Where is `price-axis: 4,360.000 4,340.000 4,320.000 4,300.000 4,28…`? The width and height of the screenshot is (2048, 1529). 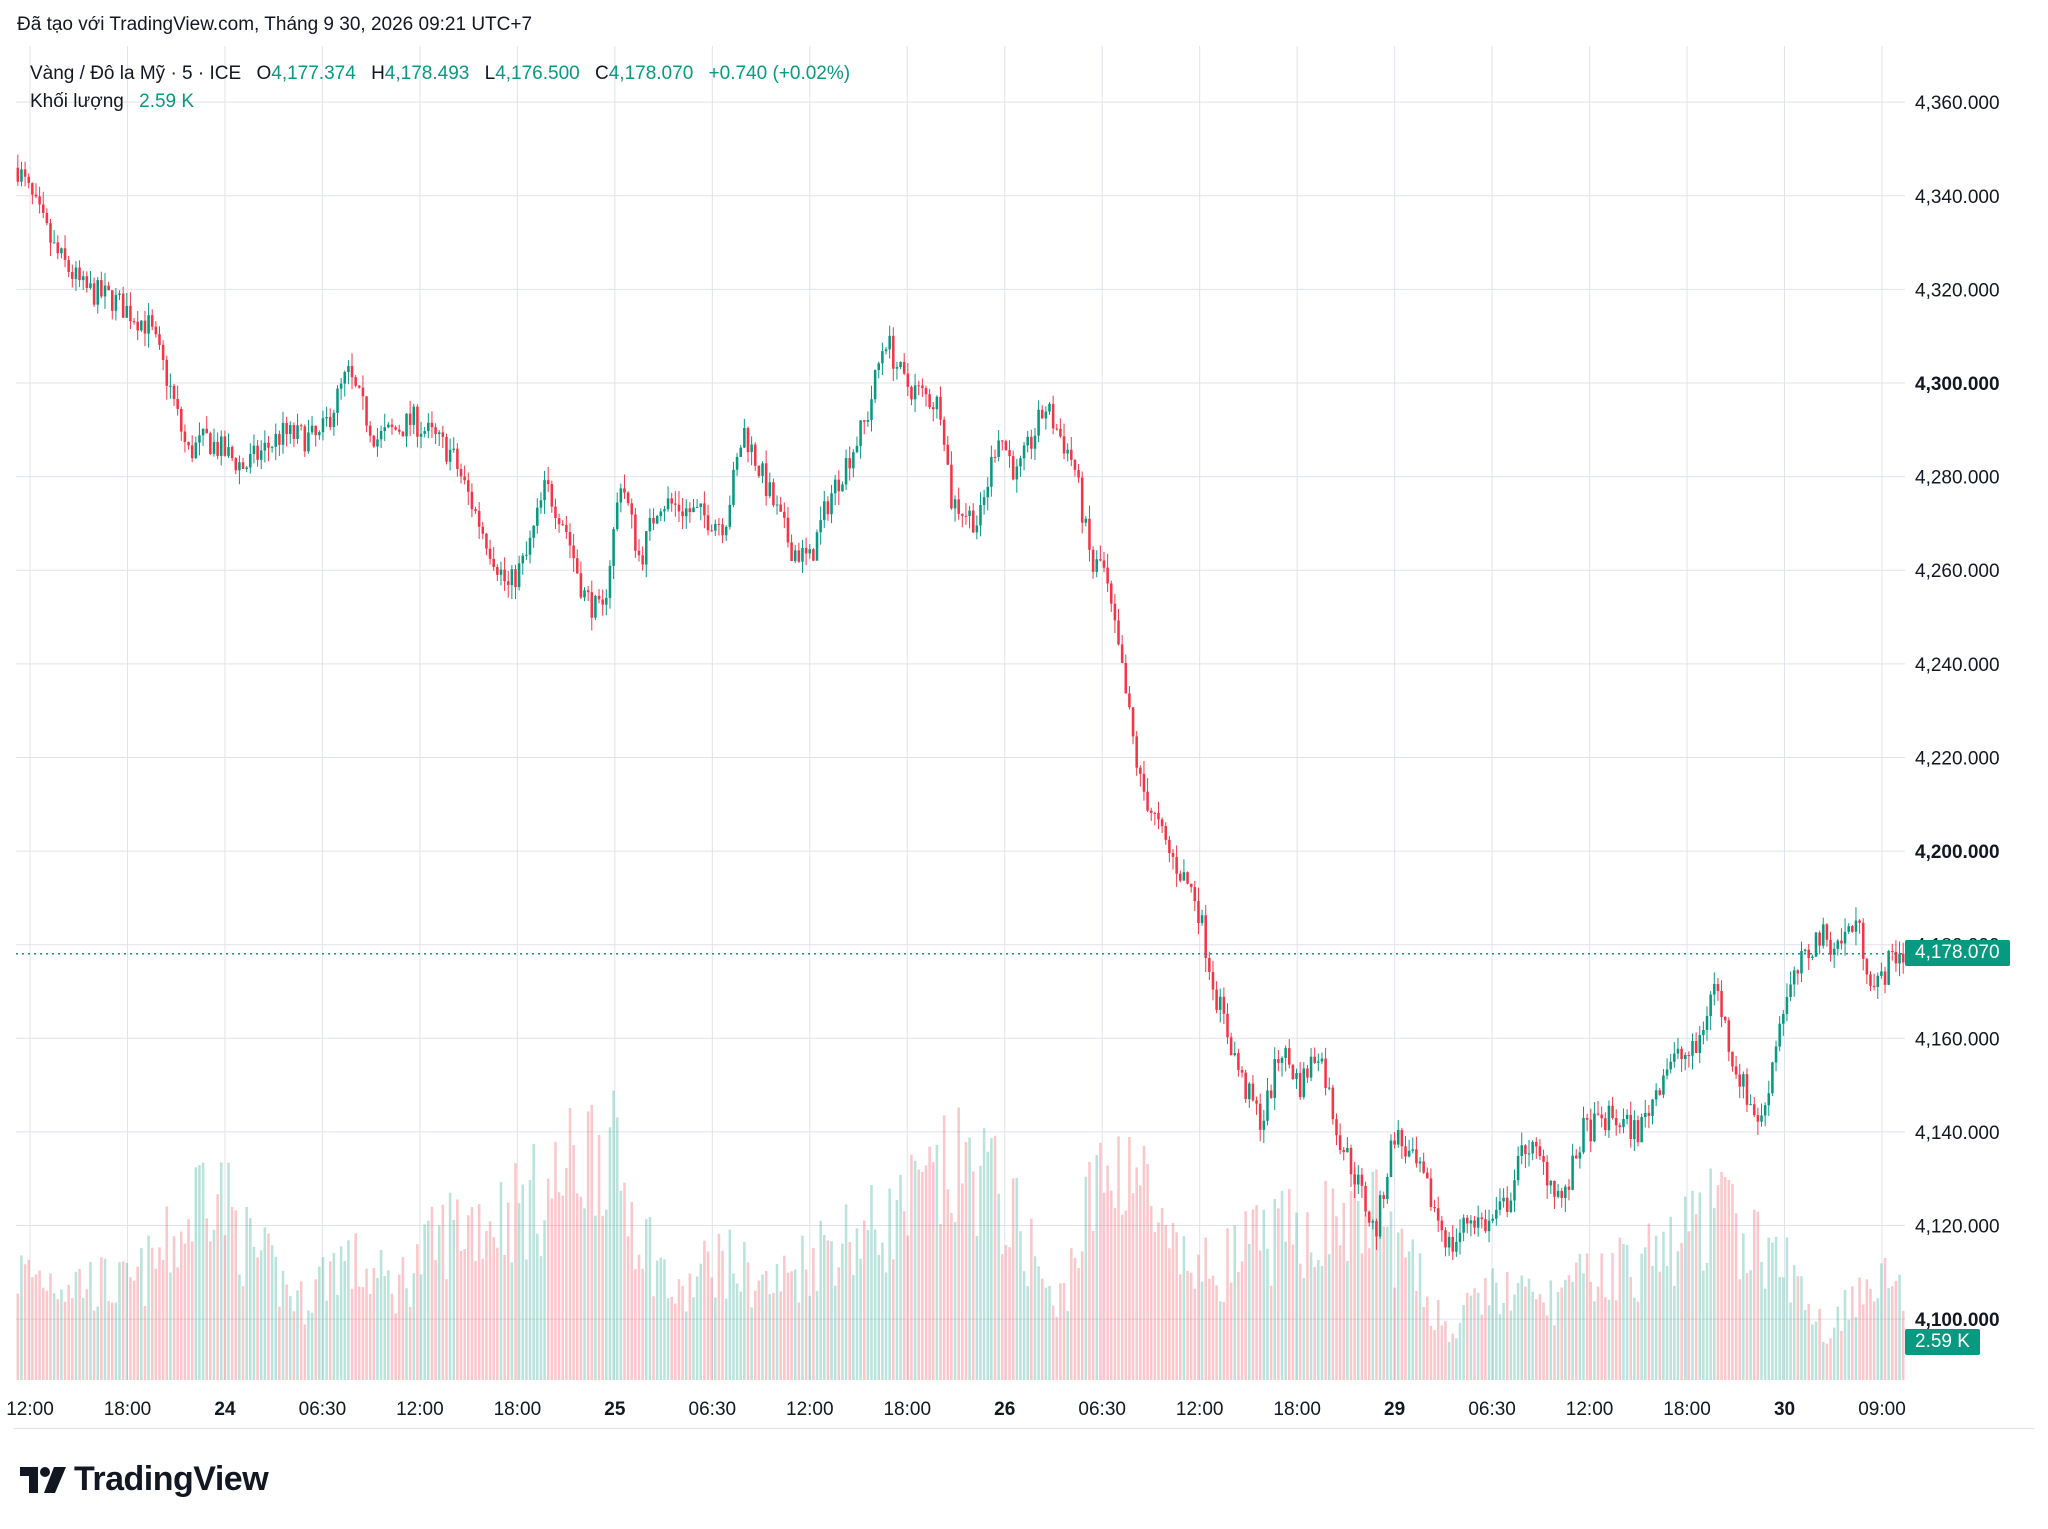
price-axis: 4,360.000 4,340.000 4,320.000 4,300.000 4,28… is located at coordinates (1957, 712).